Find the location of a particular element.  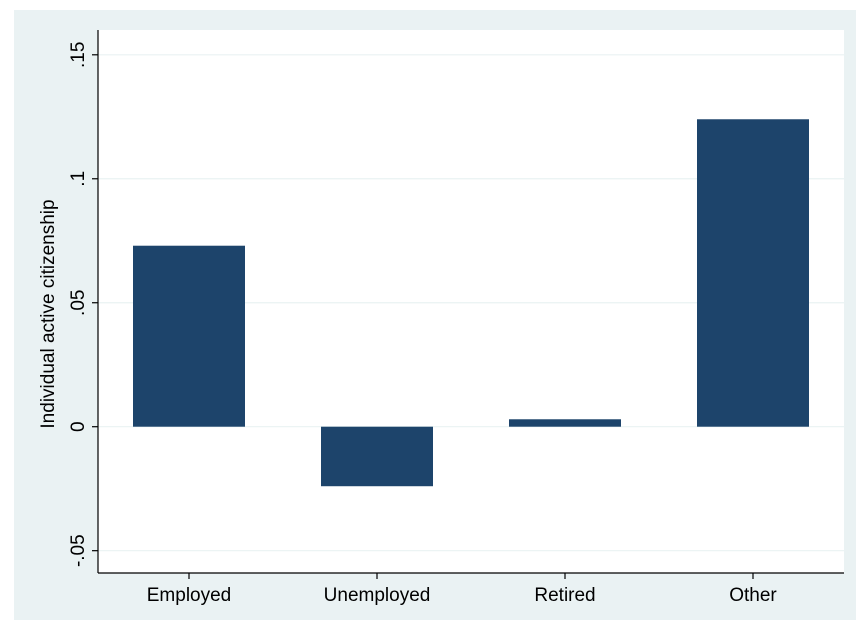

x-tick-label-unemployed: Unemployed is located at coordinates (377, 595).